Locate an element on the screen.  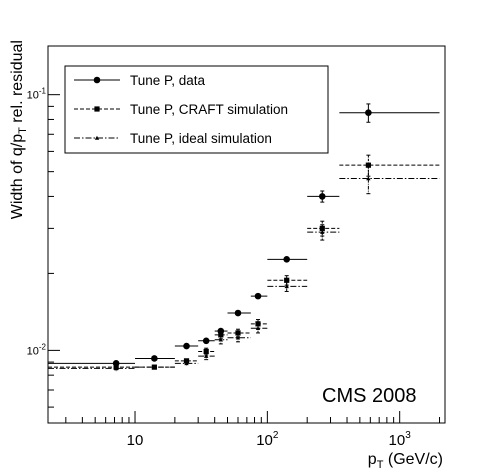
y-axis-label: Width of q/pT rel. residual is located at coordinates (19, 129).